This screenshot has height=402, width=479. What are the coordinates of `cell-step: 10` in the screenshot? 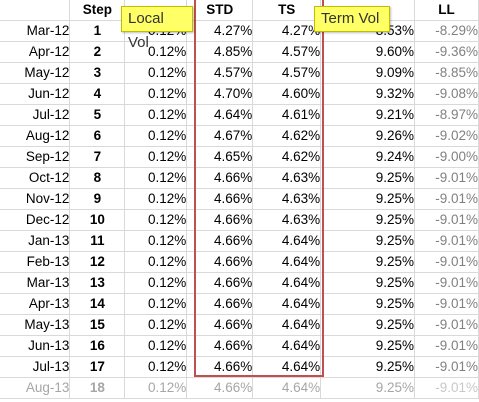 It's located at (97, 220).